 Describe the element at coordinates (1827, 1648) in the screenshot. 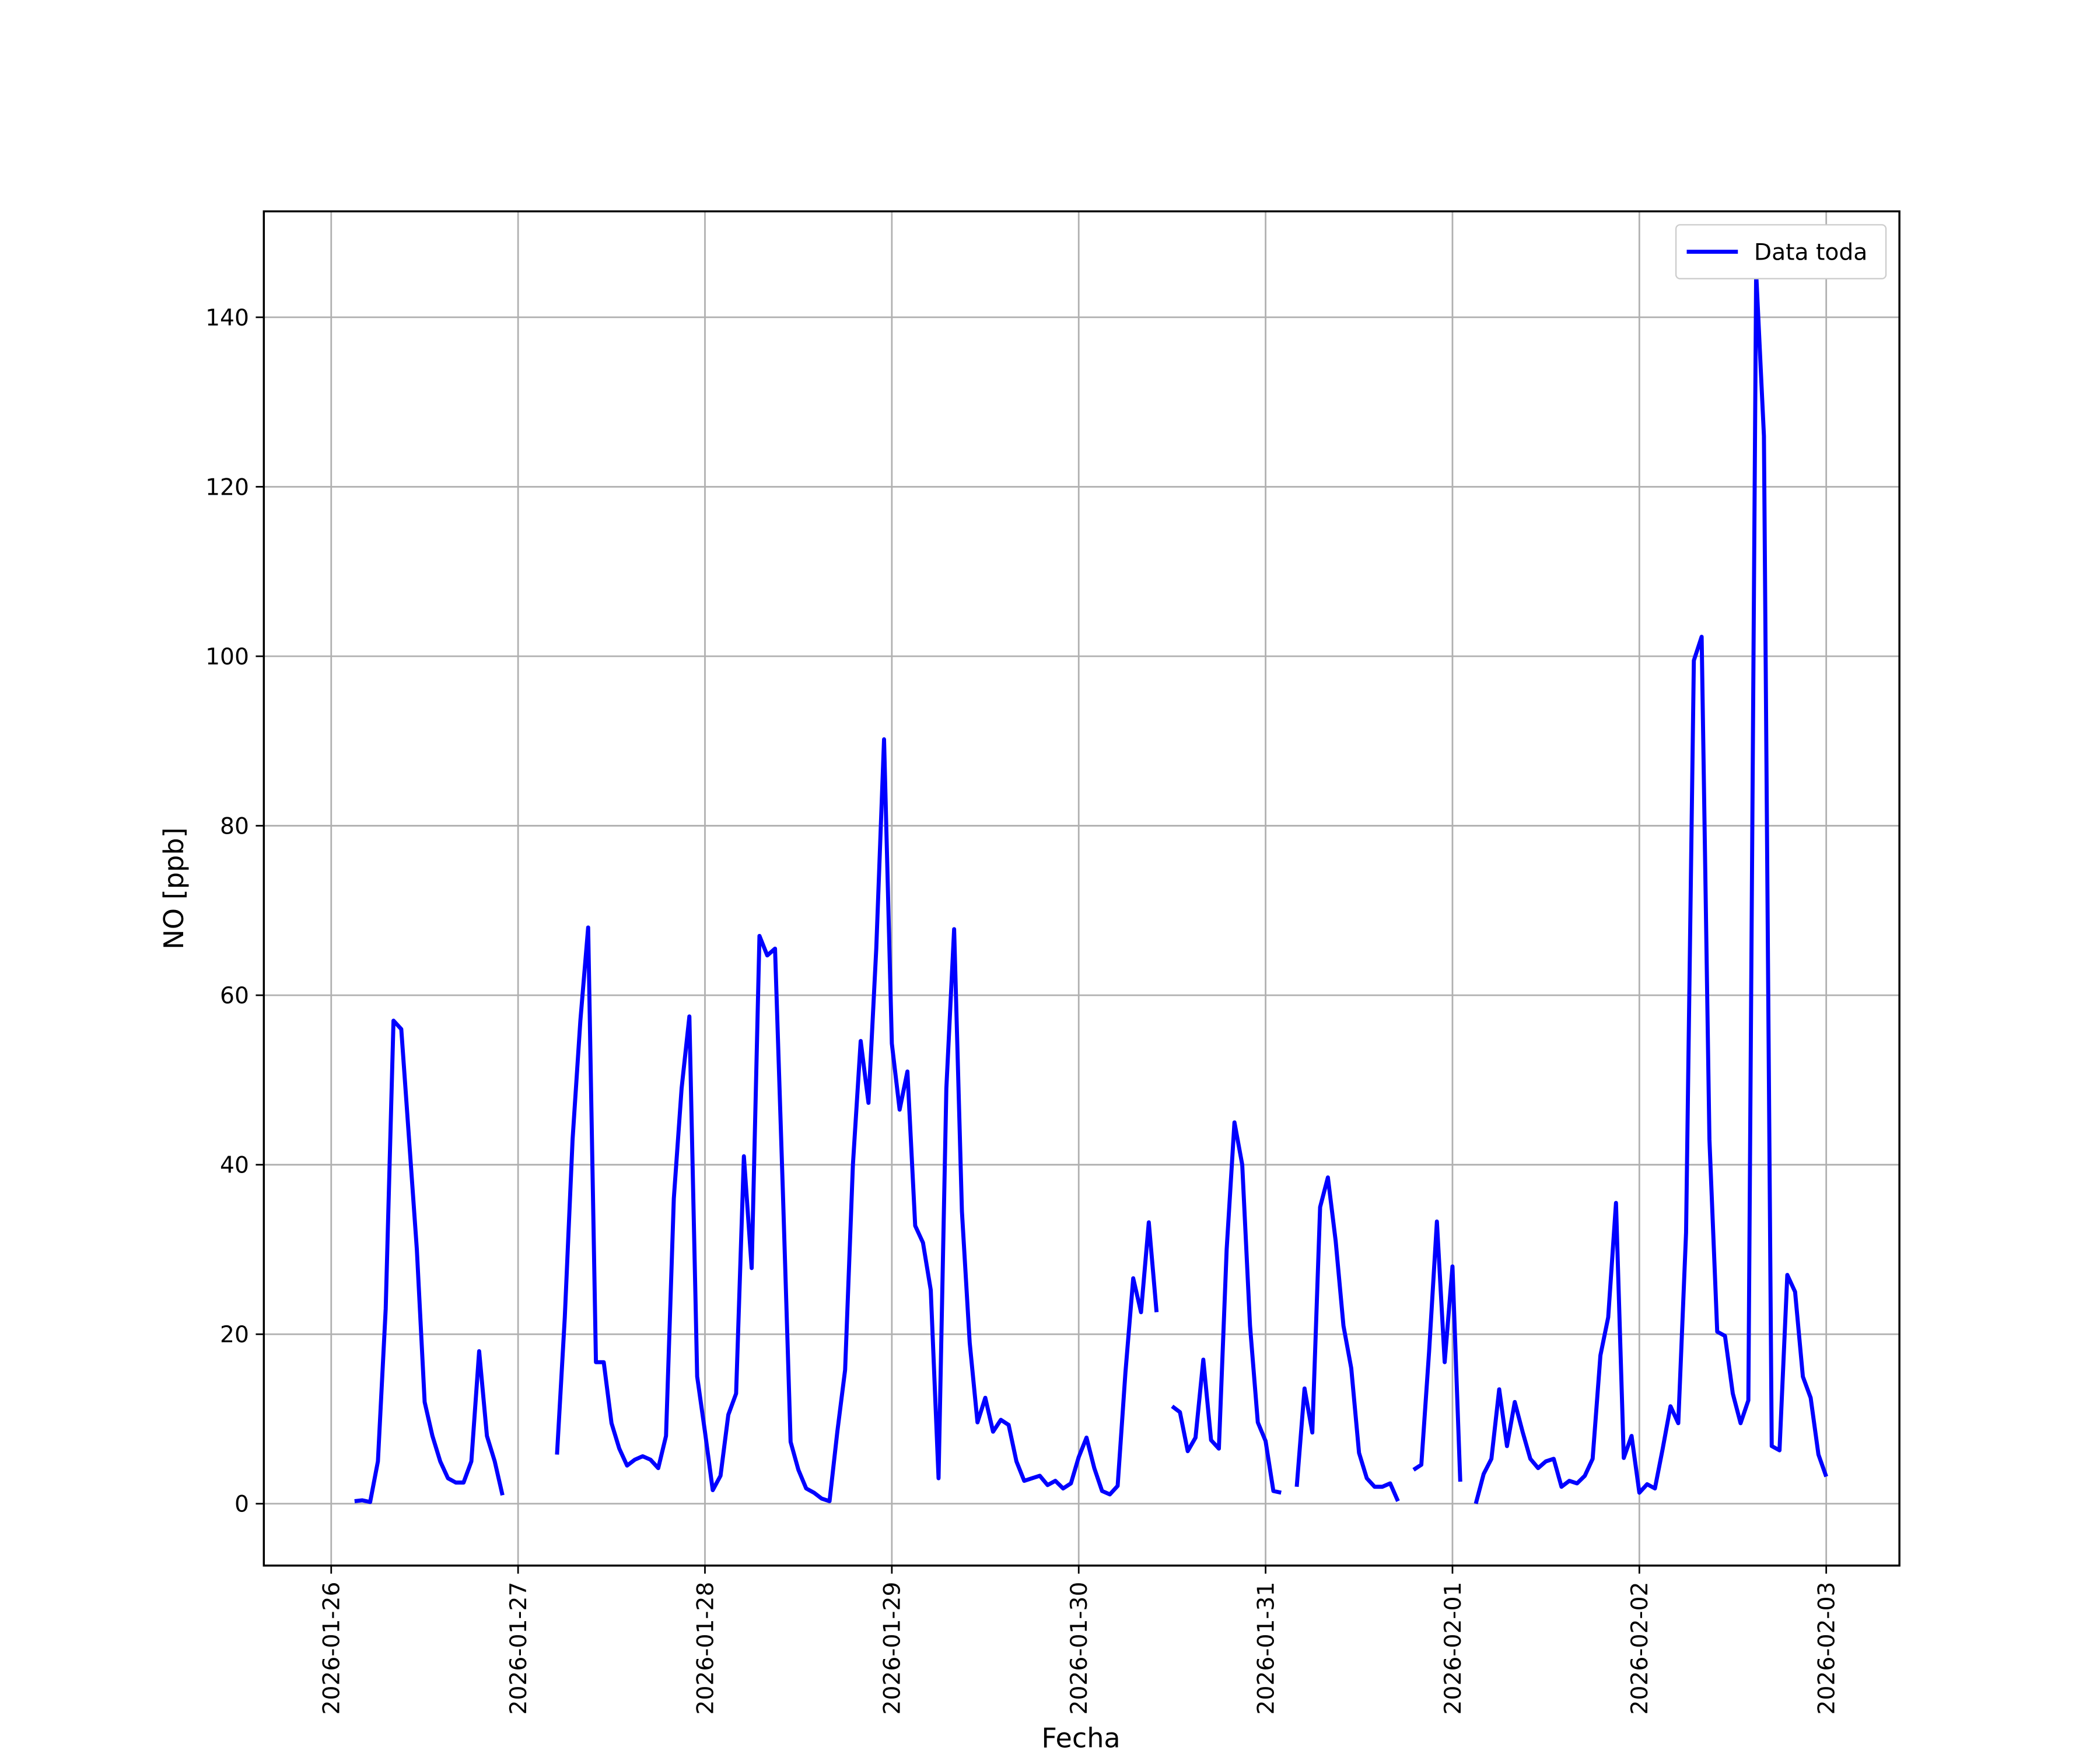

I see `x-tick-label: 2026-02-03` at that location.